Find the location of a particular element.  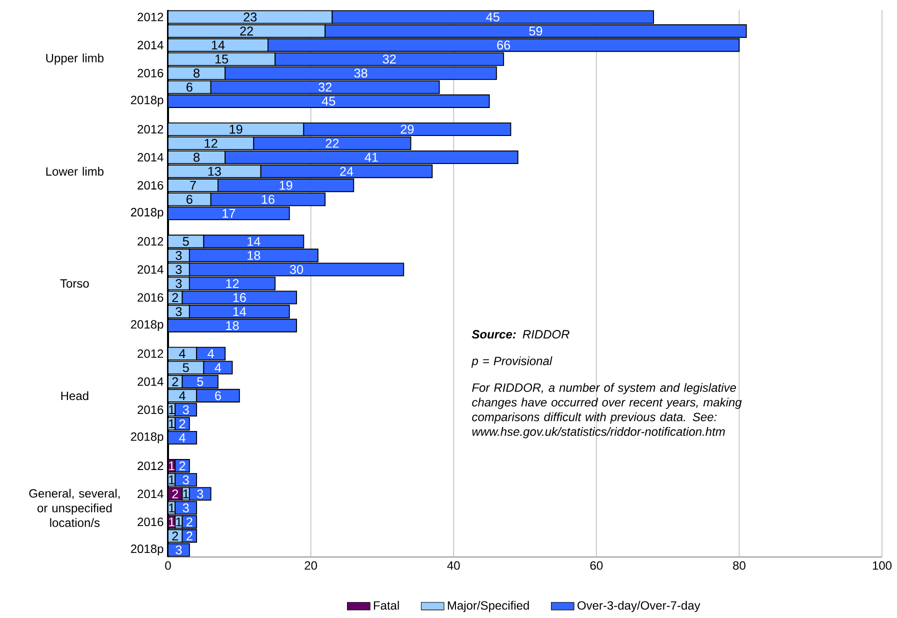

x-tick-label: 20 is located at coordinates (311, 565).